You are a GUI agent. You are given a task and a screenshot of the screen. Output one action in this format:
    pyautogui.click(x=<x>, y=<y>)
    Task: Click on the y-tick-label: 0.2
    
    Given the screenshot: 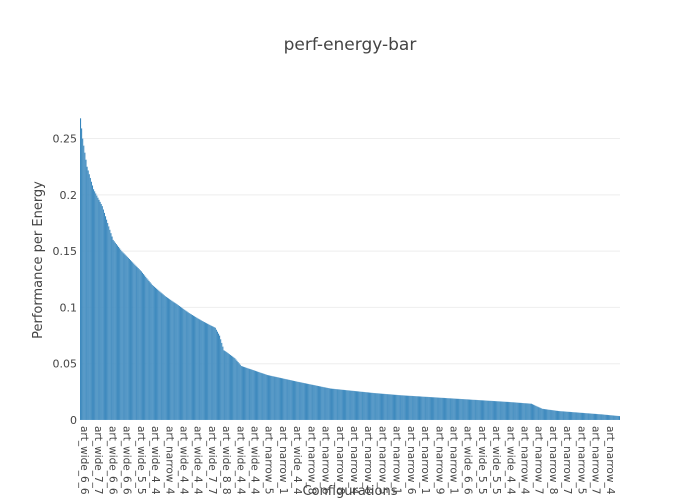 What is the action you would take?
    pyautogui.click(x=69, y=195)
    